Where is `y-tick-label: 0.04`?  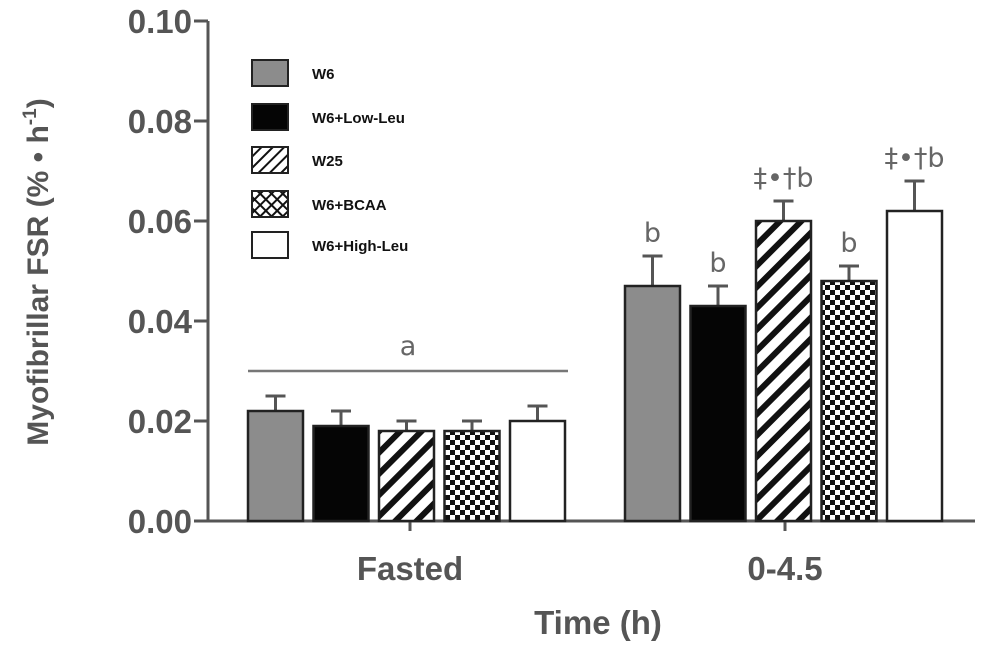
y-tick-label: 0.04 is located at coordinates (160, 321).